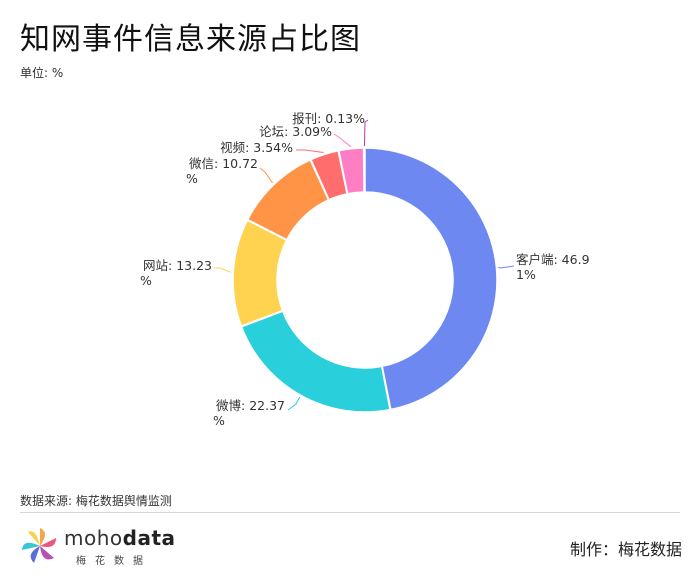 The width and height of the screenshot is (700, 576). I want to click on logo-wordmark: mohodata, so click(120, 538).